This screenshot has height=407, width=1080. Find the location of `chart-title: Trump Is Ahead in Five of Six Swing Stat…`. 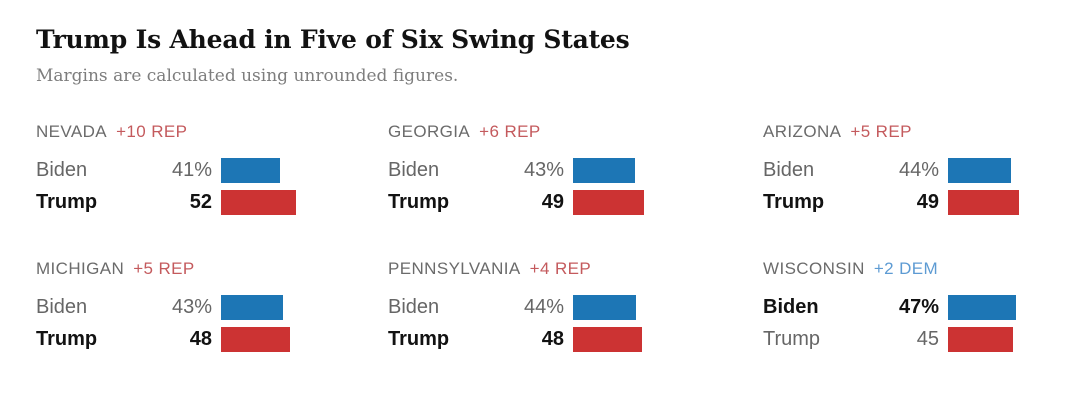

chart-title: Trump Is Ahead in Five of Six Swing Stat… is located at coordinates (333, 39).